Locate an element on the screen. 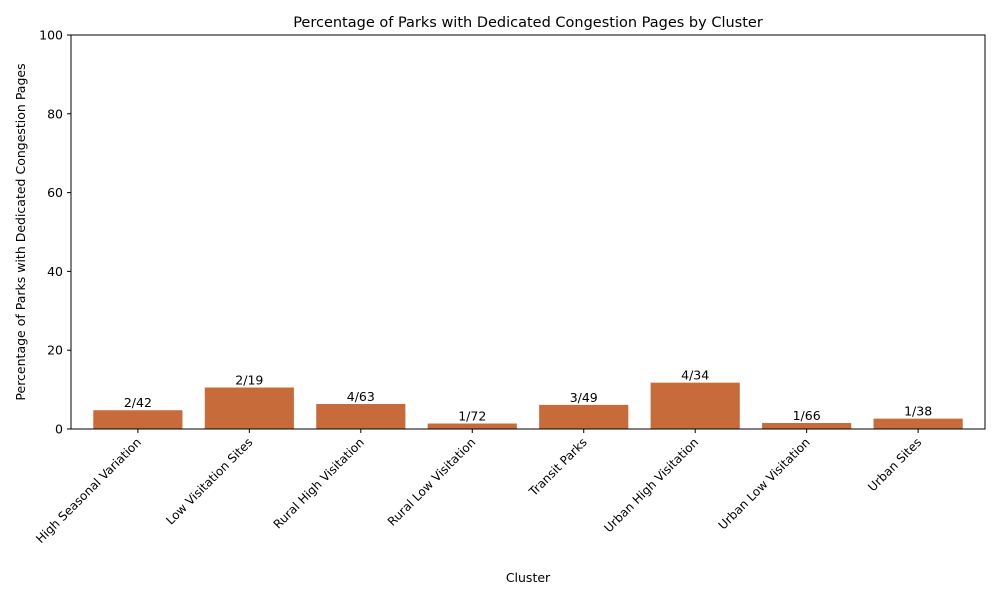 The image size is (1000, 604). x-tick-label: Low Visitation Sites is located at coordinates (209, 481).